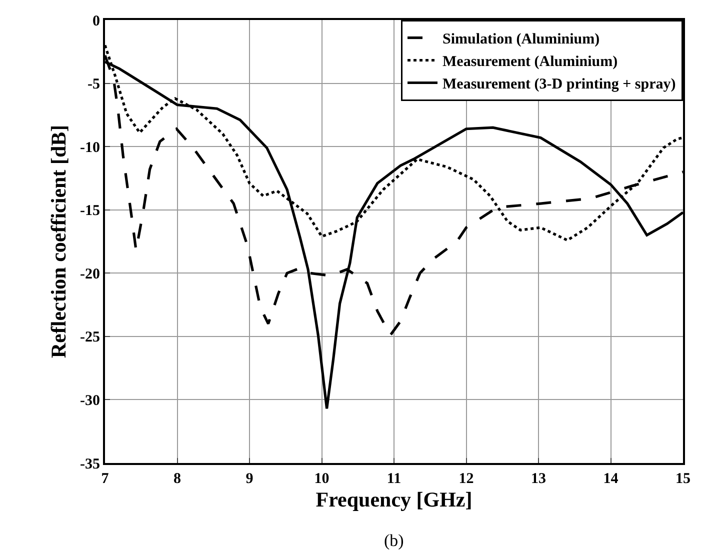 Image resolution: width=715 pixels, height=558 pixels. Describe the element at coordinates (90, 338) in the screenshot. I see `y-tick-label: -25` at that location.